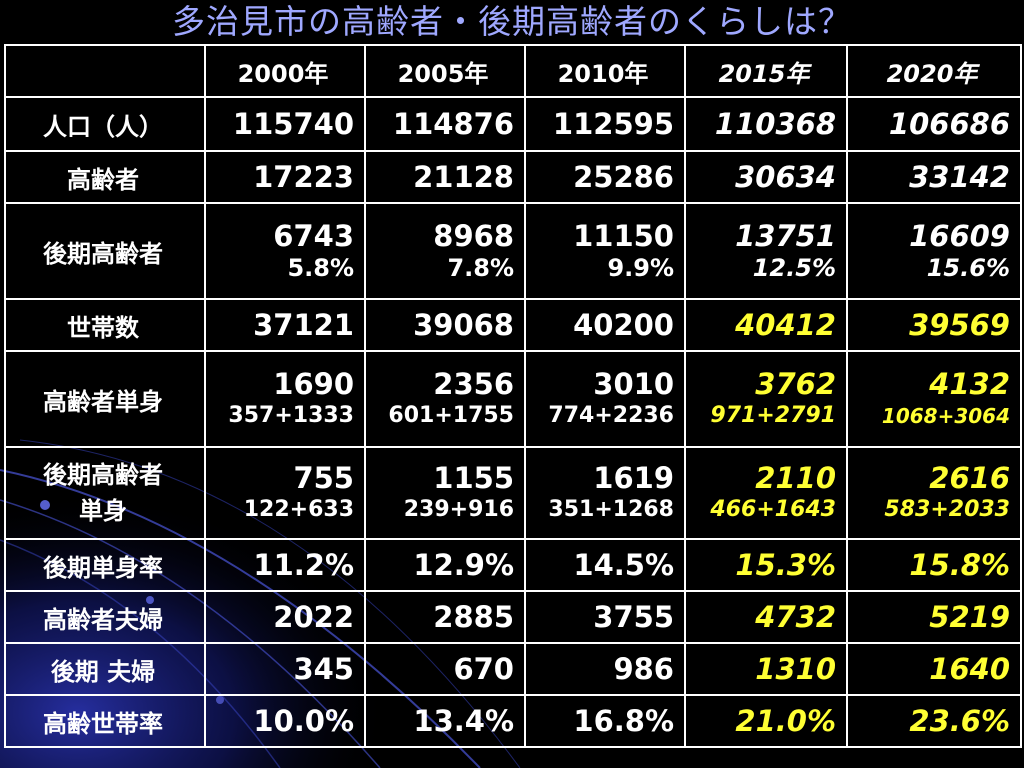 The image size is (1024, 768). Describe the element at coordinates (934, 721) in the screenshot. I see `table-cell: 23.6%` at that location.